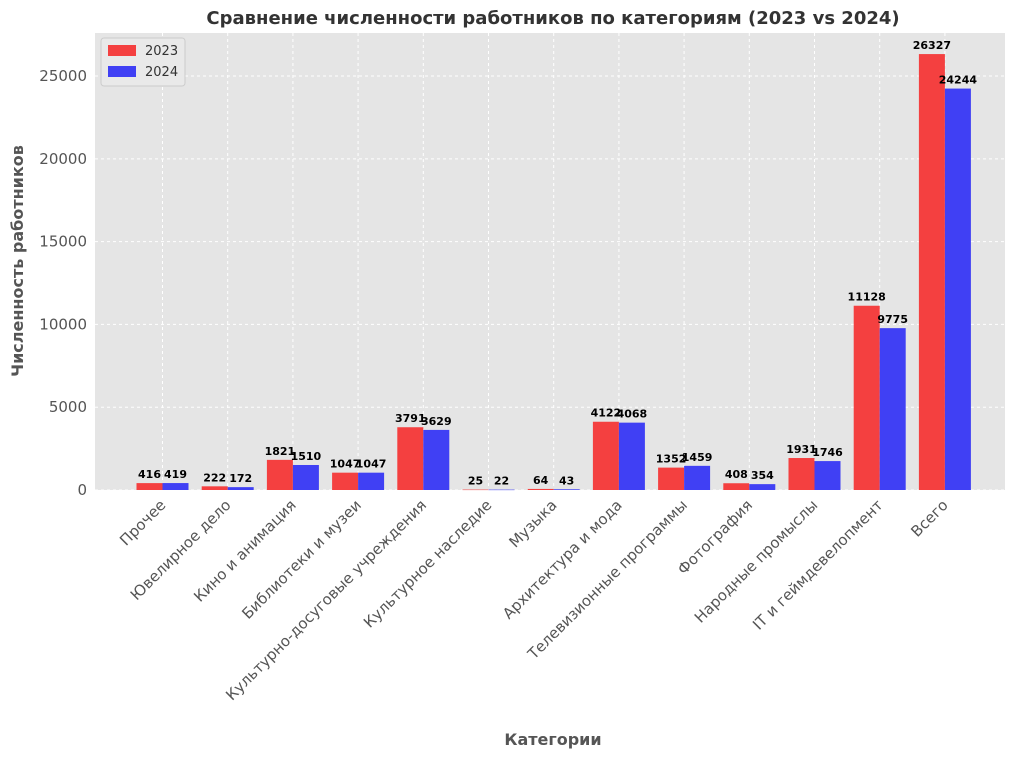 This screenshot has height=758, width=1024. I want to click on value-label-2023: 408, so click(736, 474).